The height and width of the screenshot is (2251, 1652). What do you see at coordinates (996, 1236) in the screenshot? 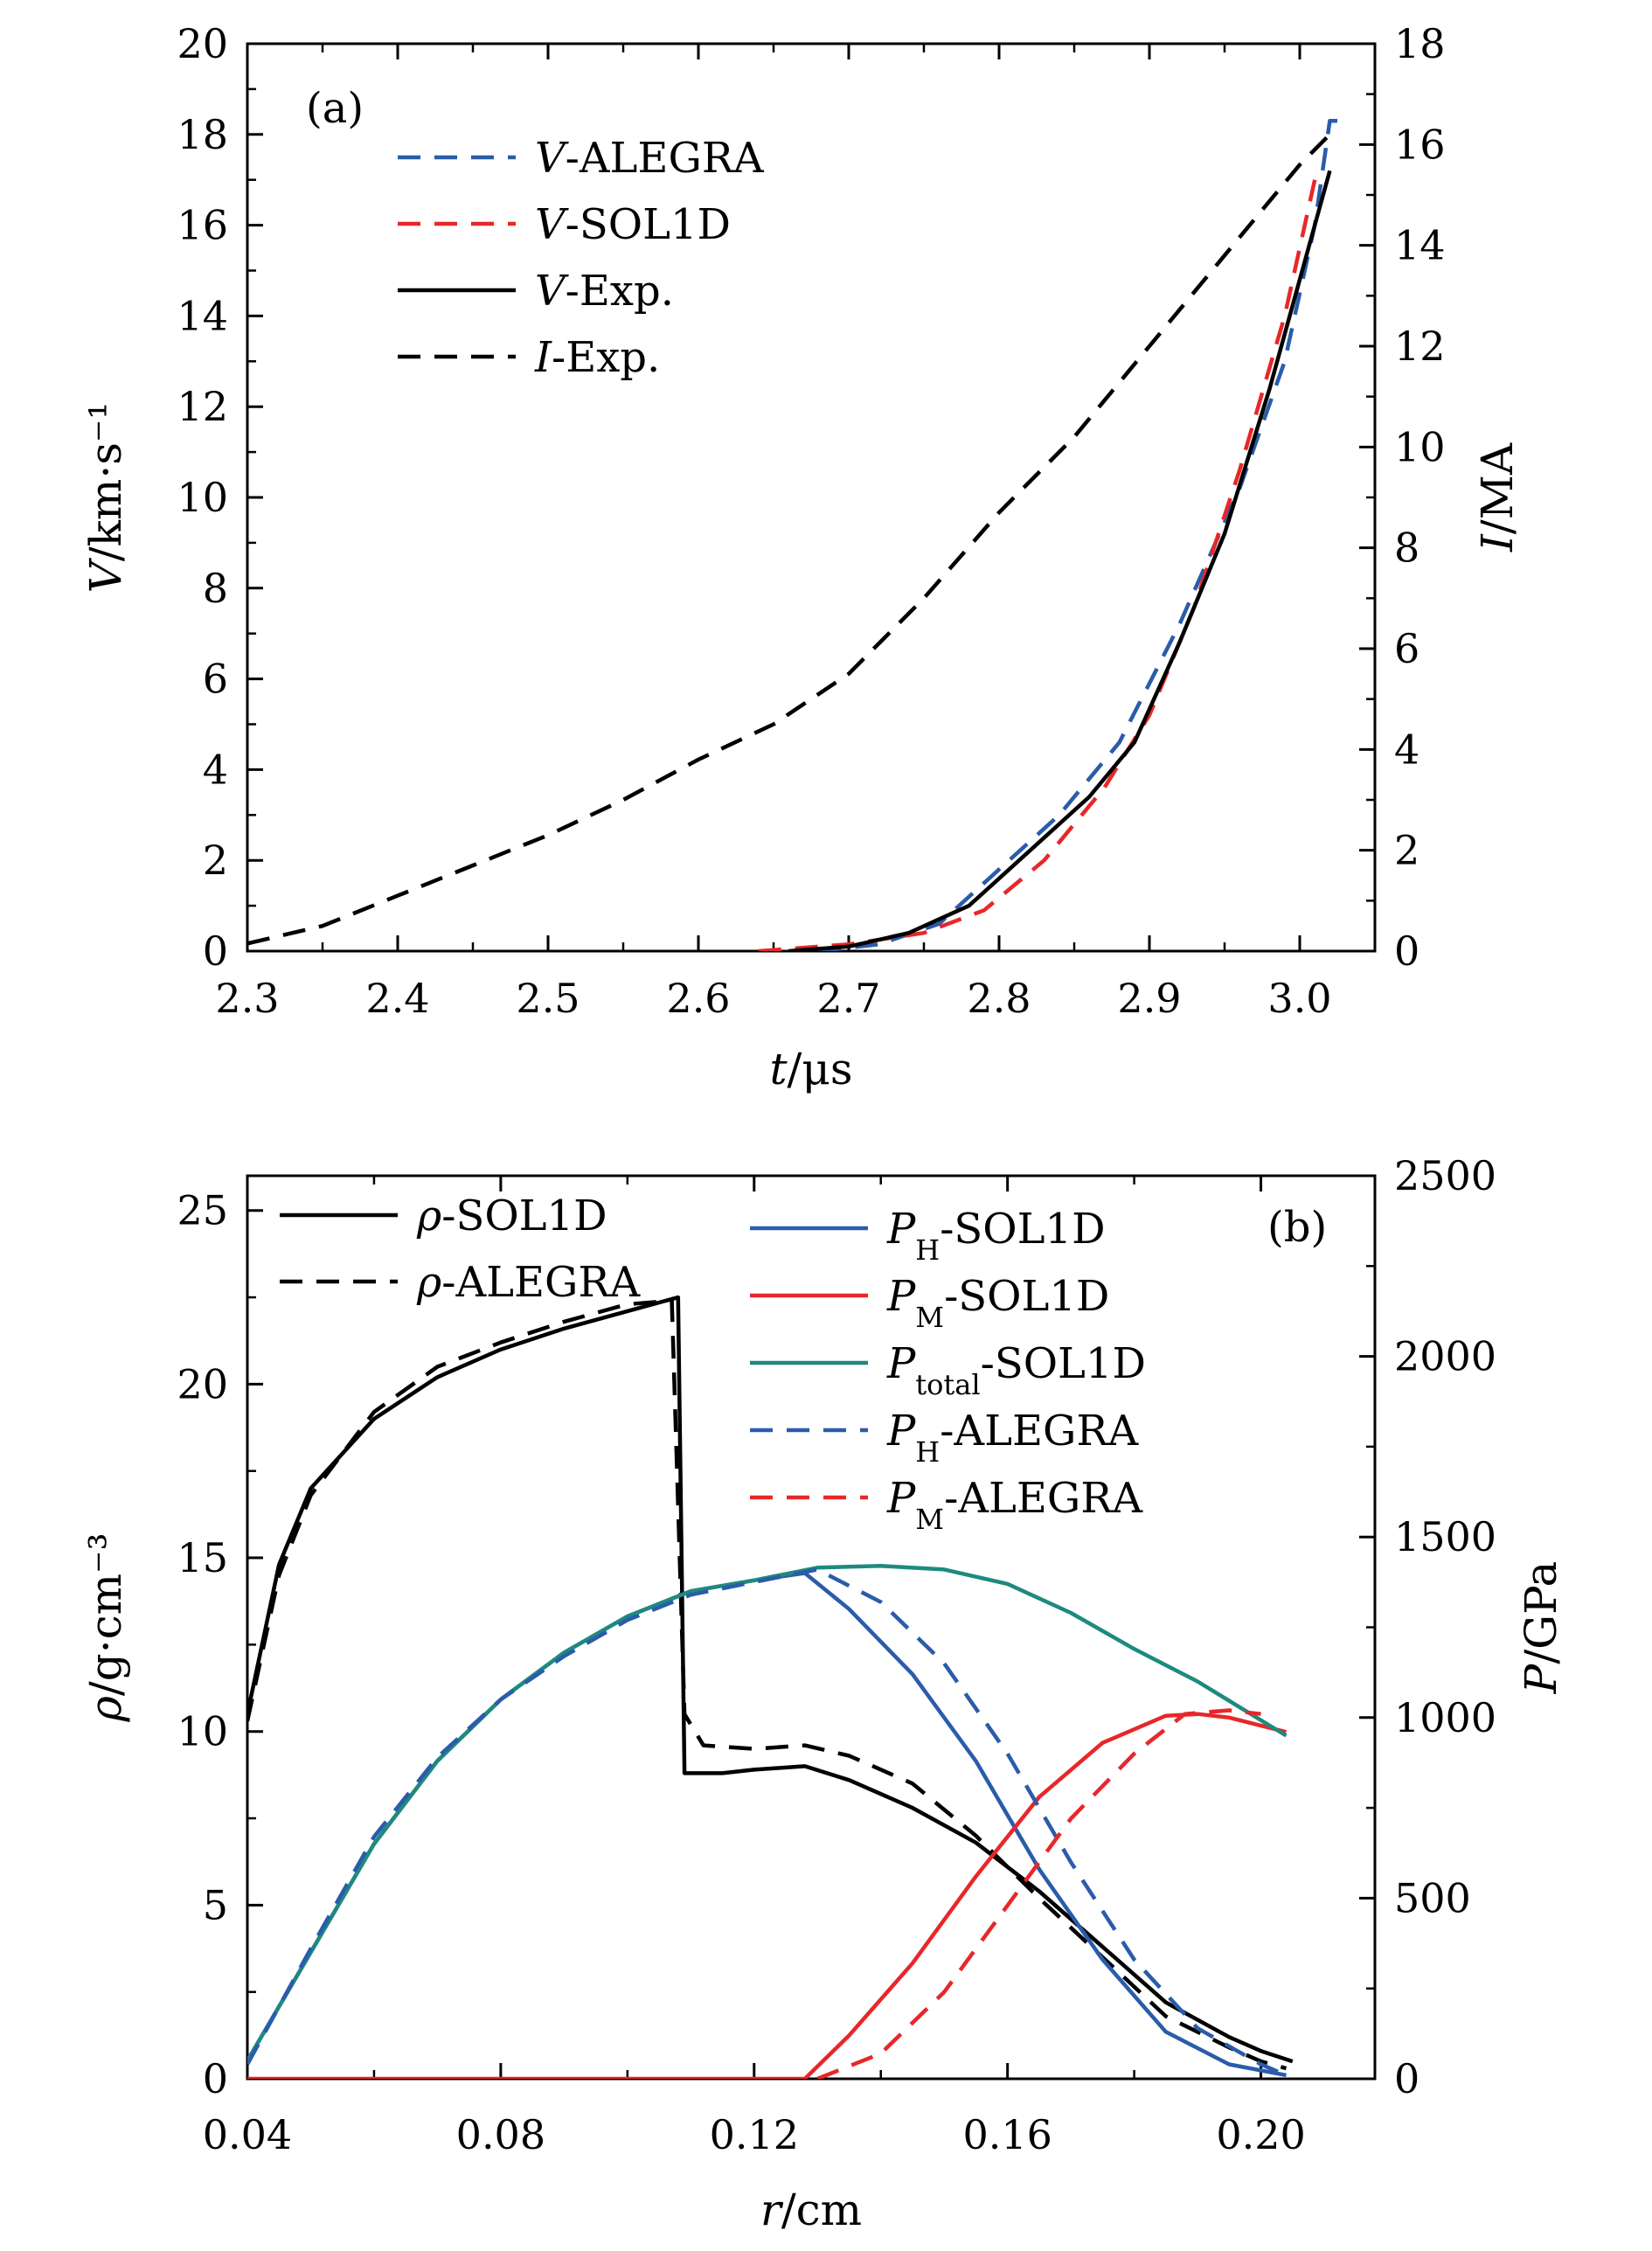
I see `panel-b-legend-label-p-h-sol1d: PH-SOL1D` at bounding box center [996, 1236].